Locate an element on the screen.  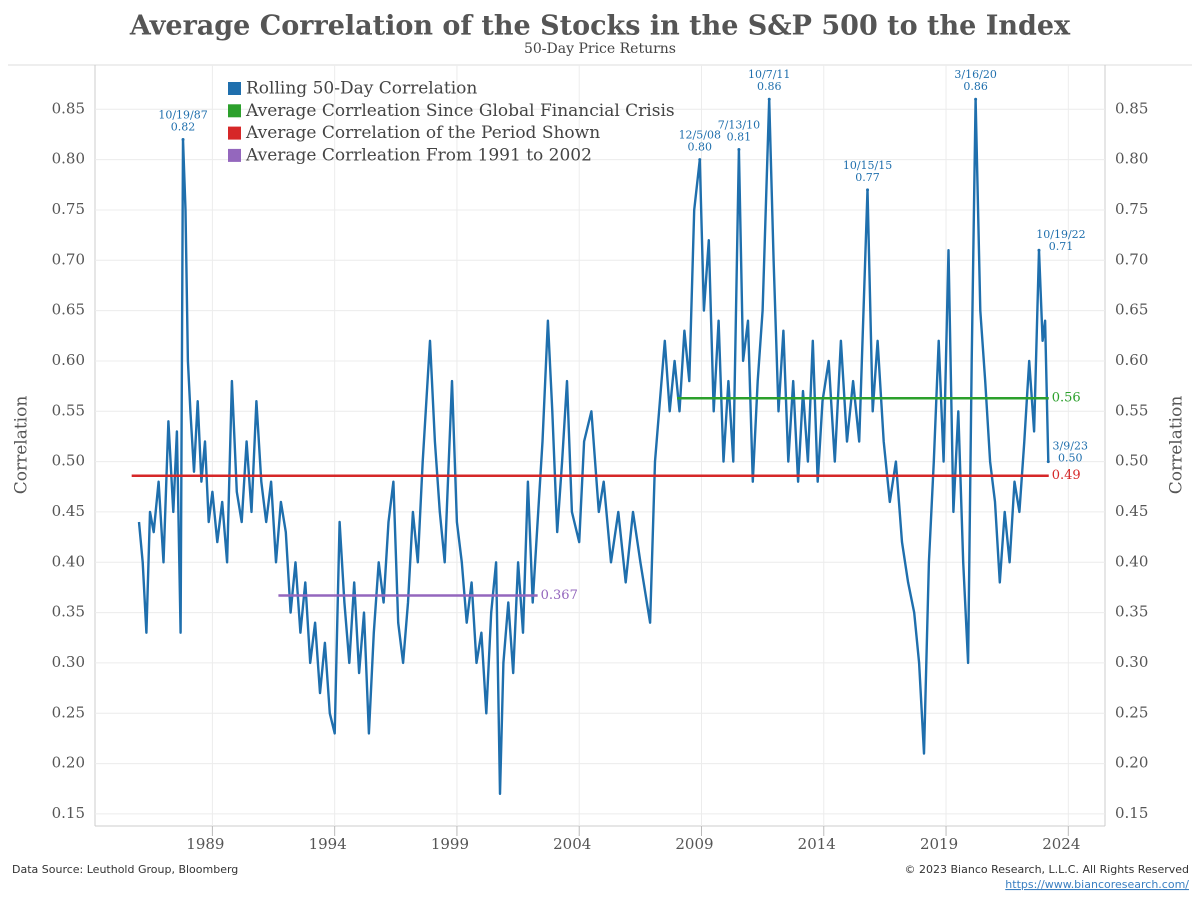
y2-tick-label: 0.65 is located at coordinates (1131, 310).